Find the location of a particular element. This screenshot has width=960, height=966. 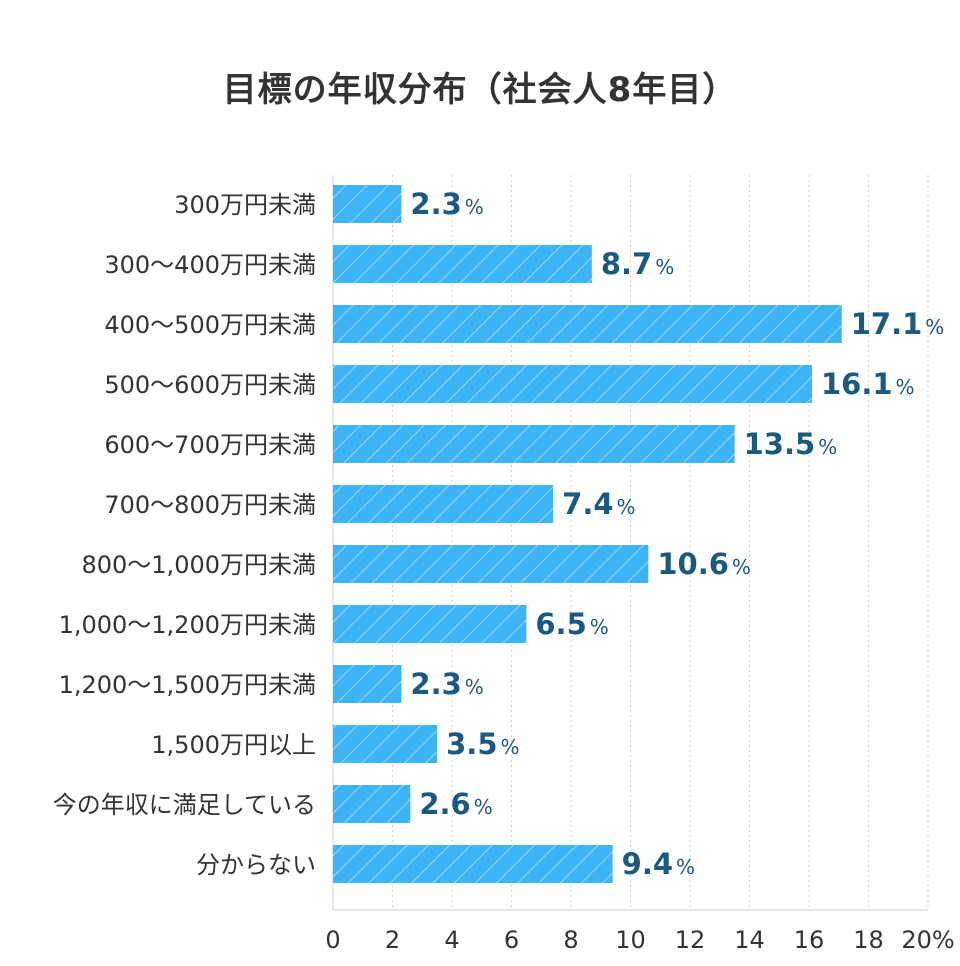

category-label: 今の年収に満足している is located at coordinates (184, 805).